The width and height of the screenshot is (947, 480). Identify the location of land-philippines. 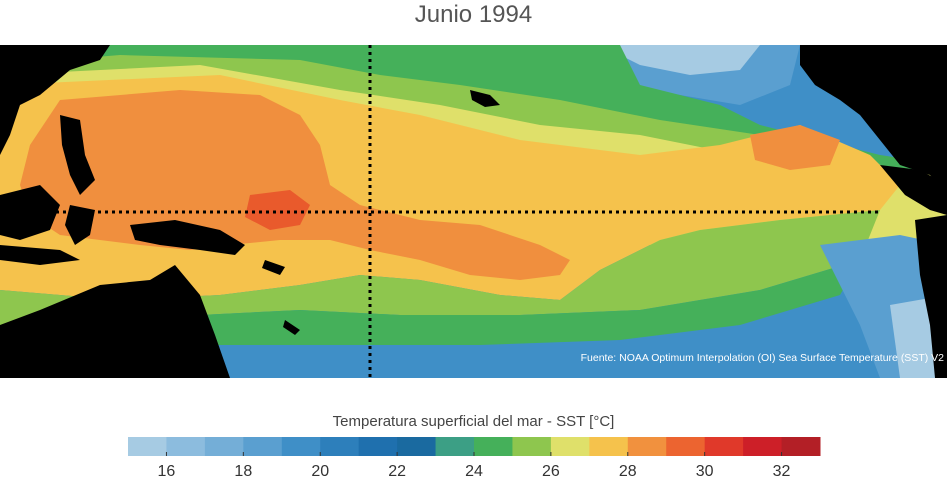
(77, 155).